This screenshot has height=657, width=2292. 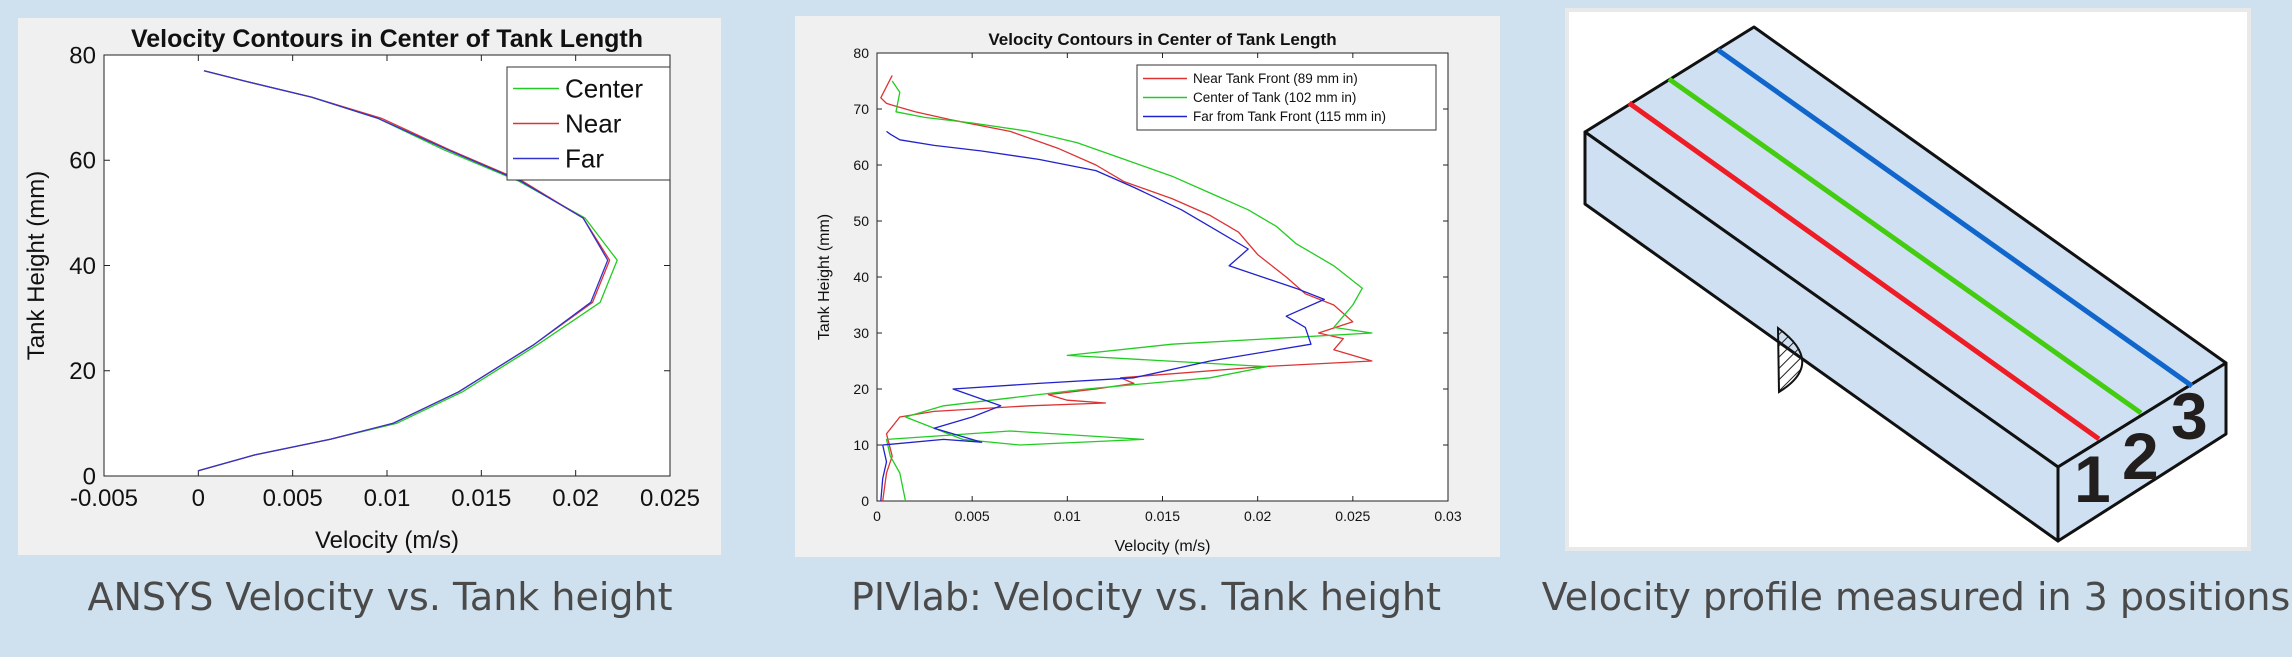 I want to click on series-line-far, so click(x=403, y=271).